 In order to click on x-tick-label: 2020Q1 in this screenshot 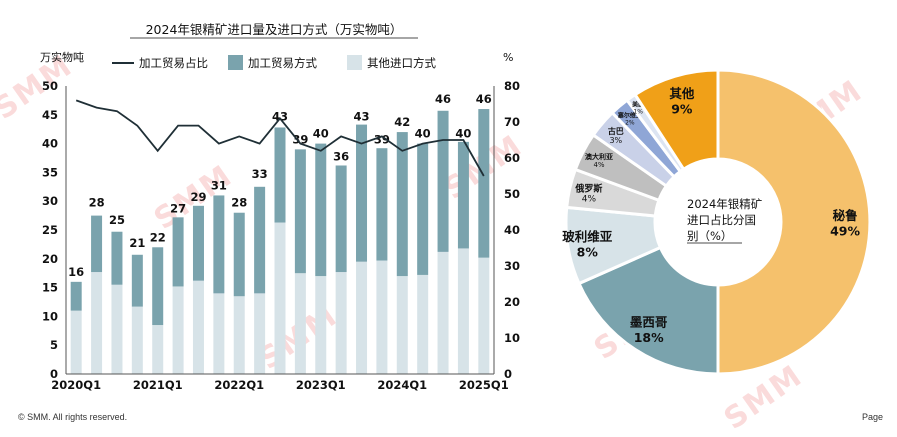, I will do `click(76, 385)`.